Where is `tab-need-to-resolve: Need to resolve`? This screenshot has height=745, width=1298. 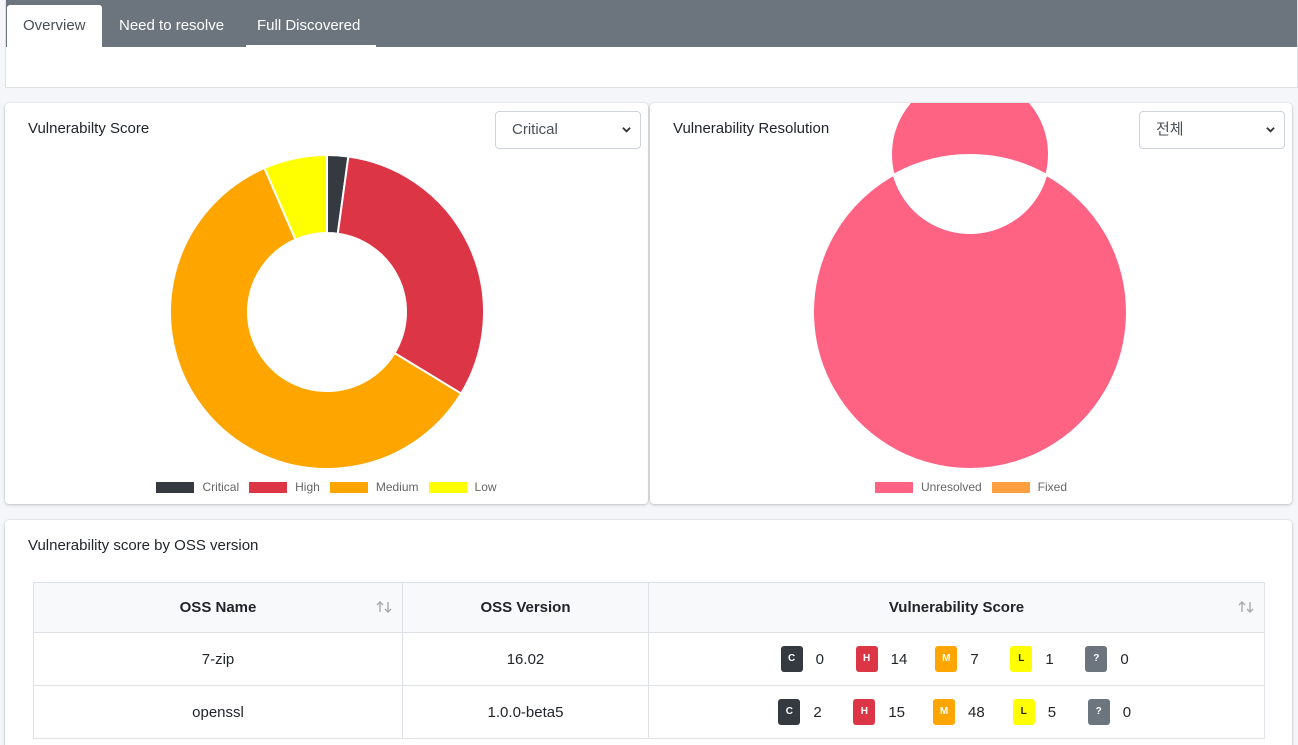
tab-need-to-resolve: Need to resolve is located at coordinates (172, 25).